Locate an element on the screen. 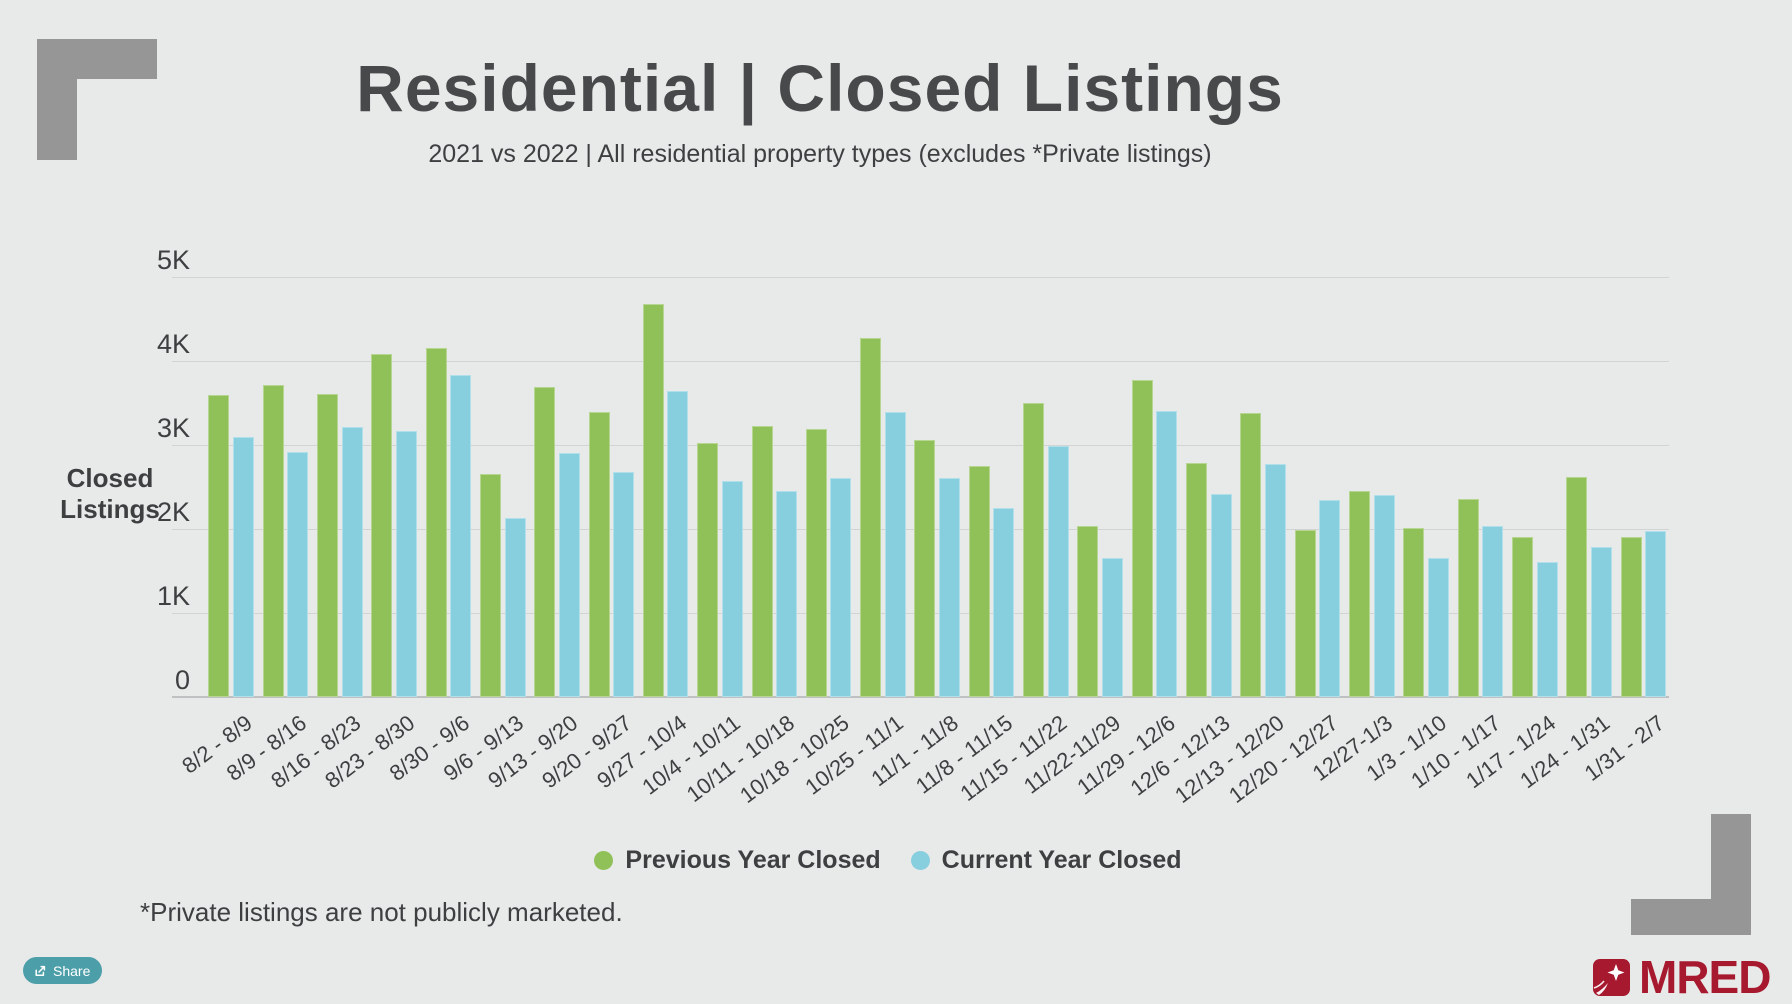 This screenshot has height=1004, width=1792. corner-bracket-top-left is located at coordinates (97, 99).